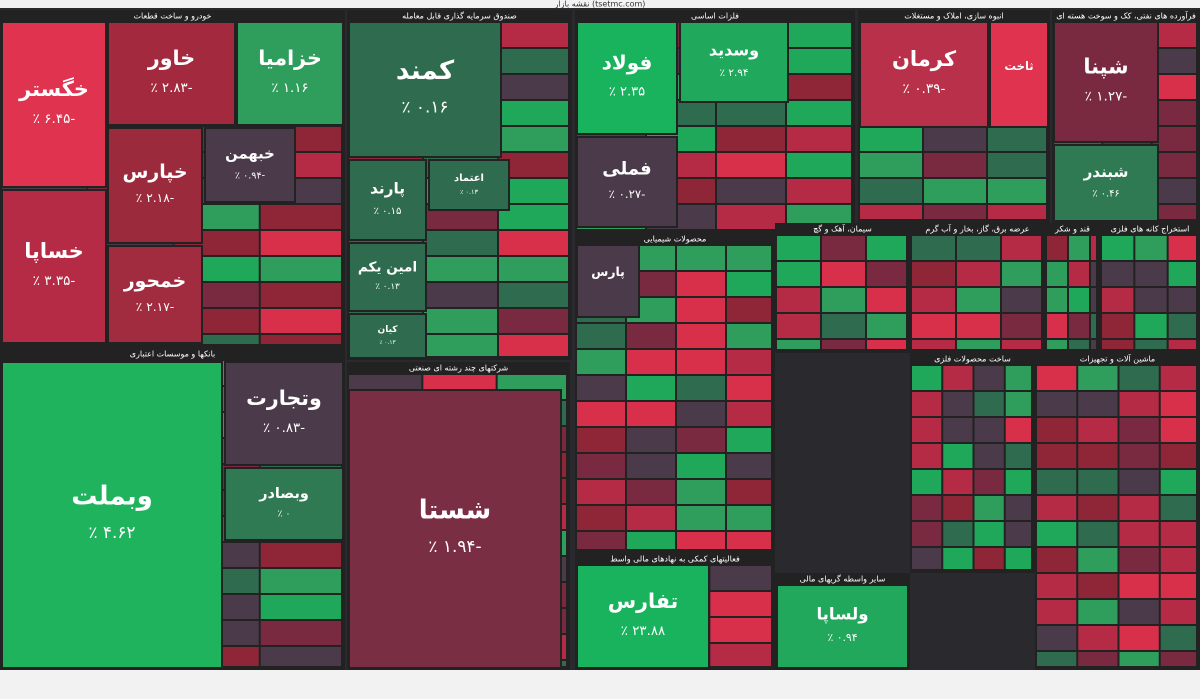  Describe the element at coordinates (172, 16) in the screenshot. I see `sector-label: خودرو و ساخت قطعات` at that location.